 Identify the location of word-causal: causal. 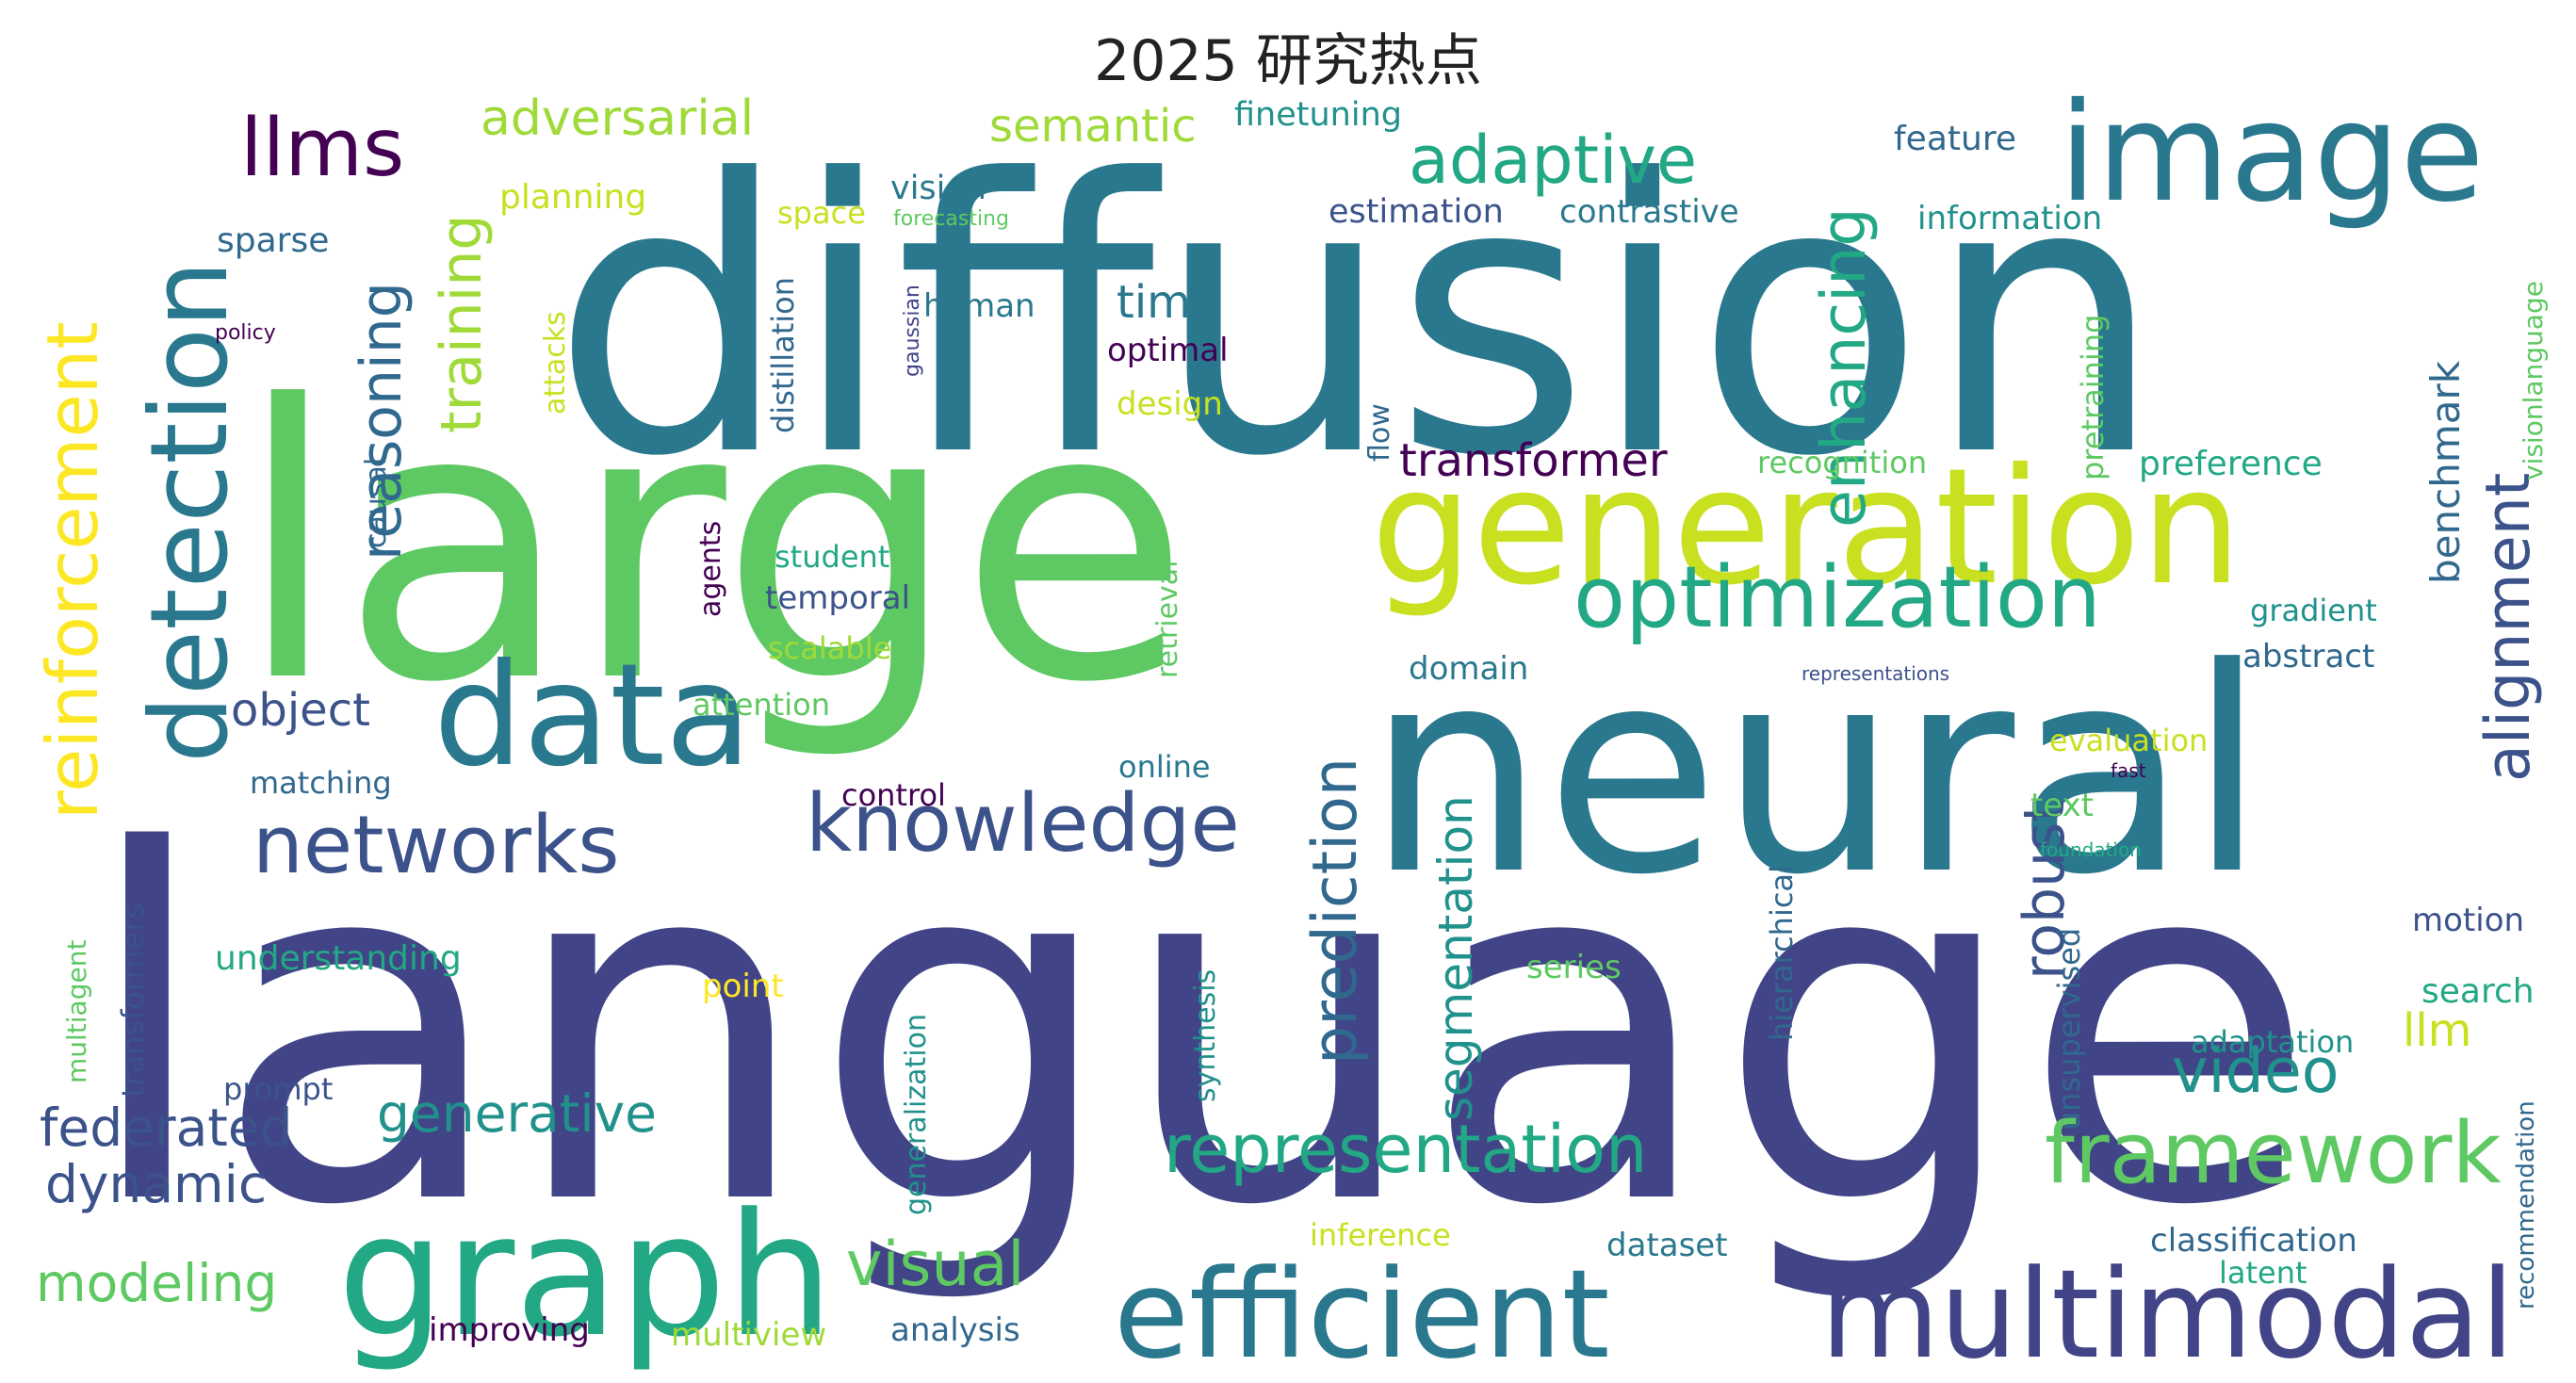
(376, 502).